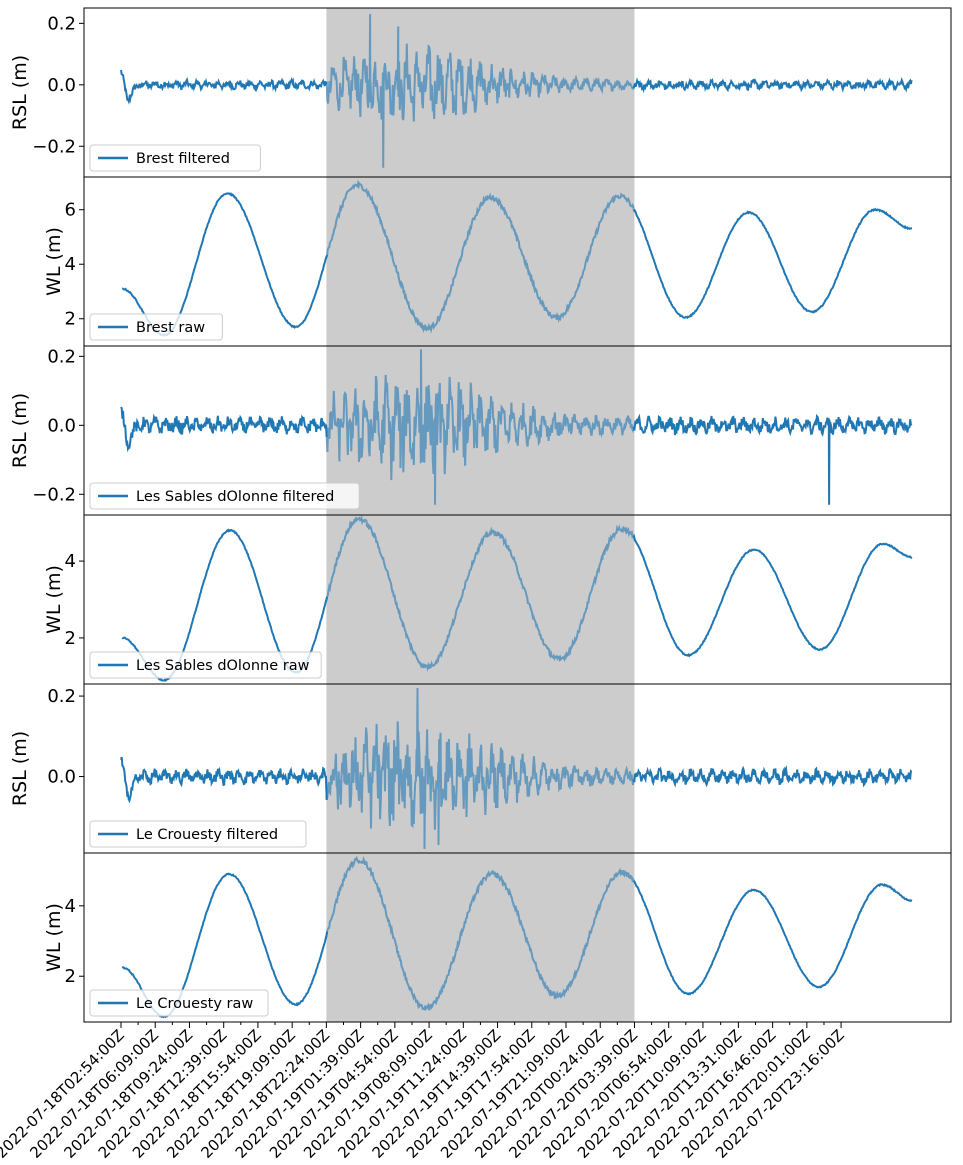 Image resolution: width=963 pixels, height=1165 pixels. Describe the element at coordinates (183, 159) in the screenshot. I see `legend-label: Brest filtered` at that location.